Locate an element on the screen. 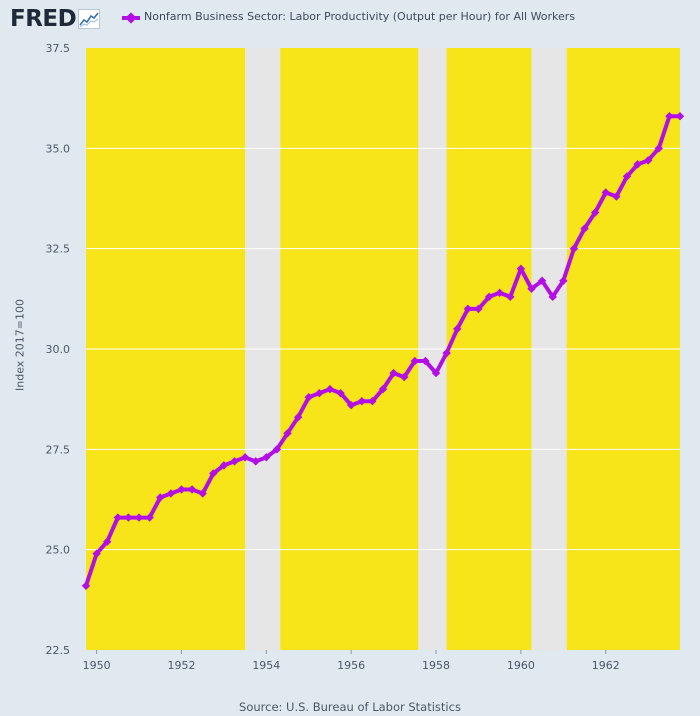 This screenshot has height=716, width=700. y-tick-label-5: 35.0 is located at coordinates (58, 148).